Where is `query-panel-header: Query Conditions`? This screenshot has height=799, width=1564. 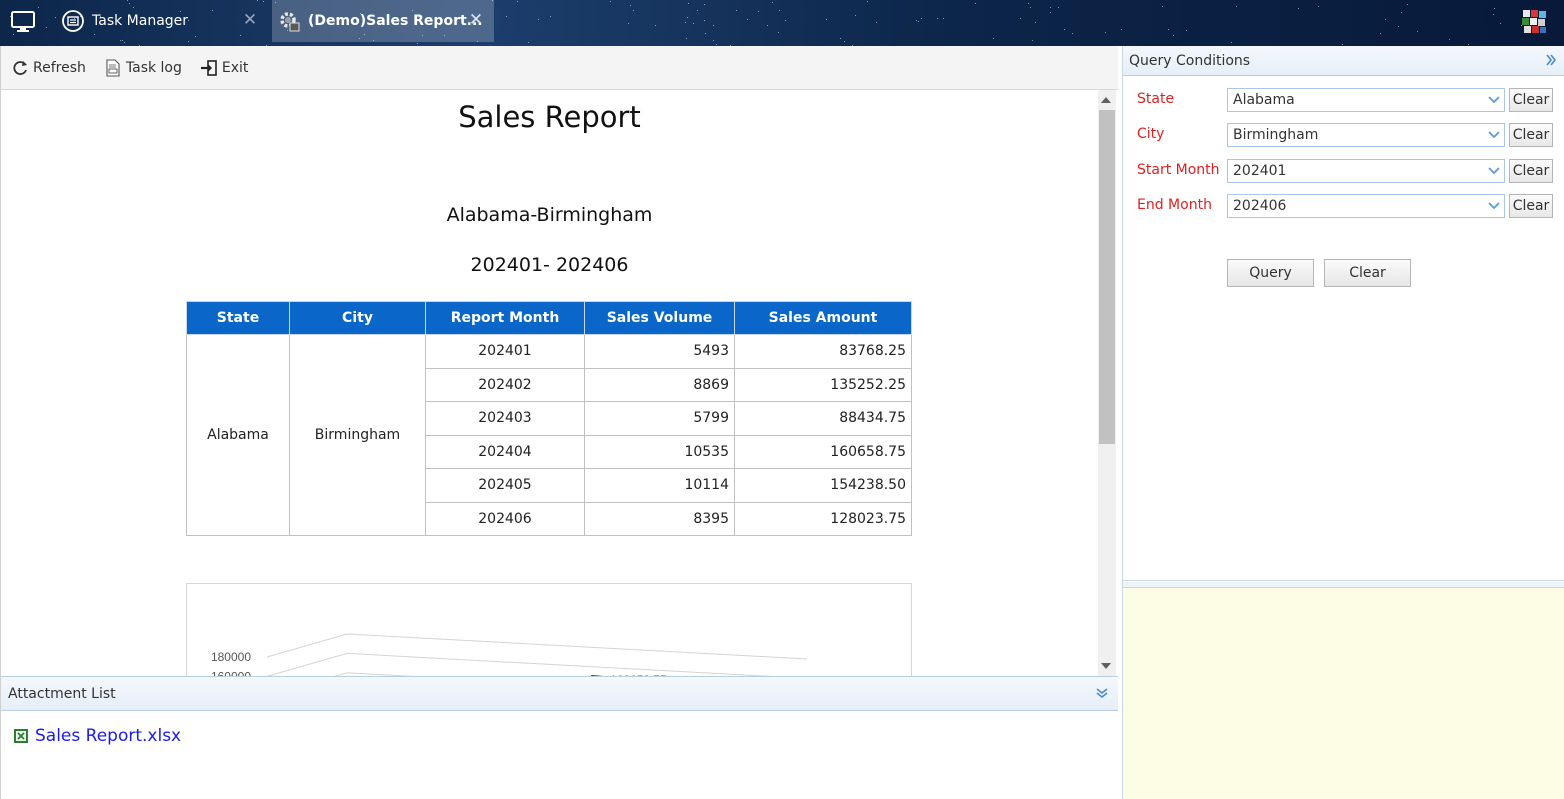 query-panel-header: Query Conditions is located at coordinates (1343, 61).